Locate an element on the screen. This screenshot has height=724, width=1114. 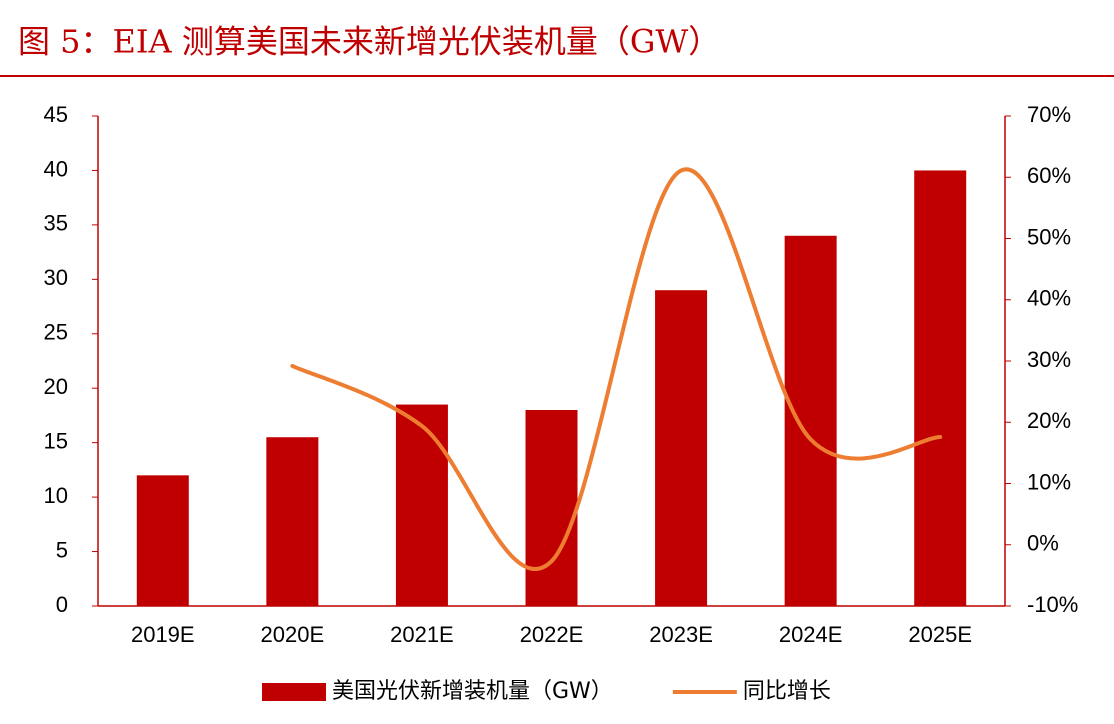
y2-tick-label: 50% is located at coordinates (1049, 236).